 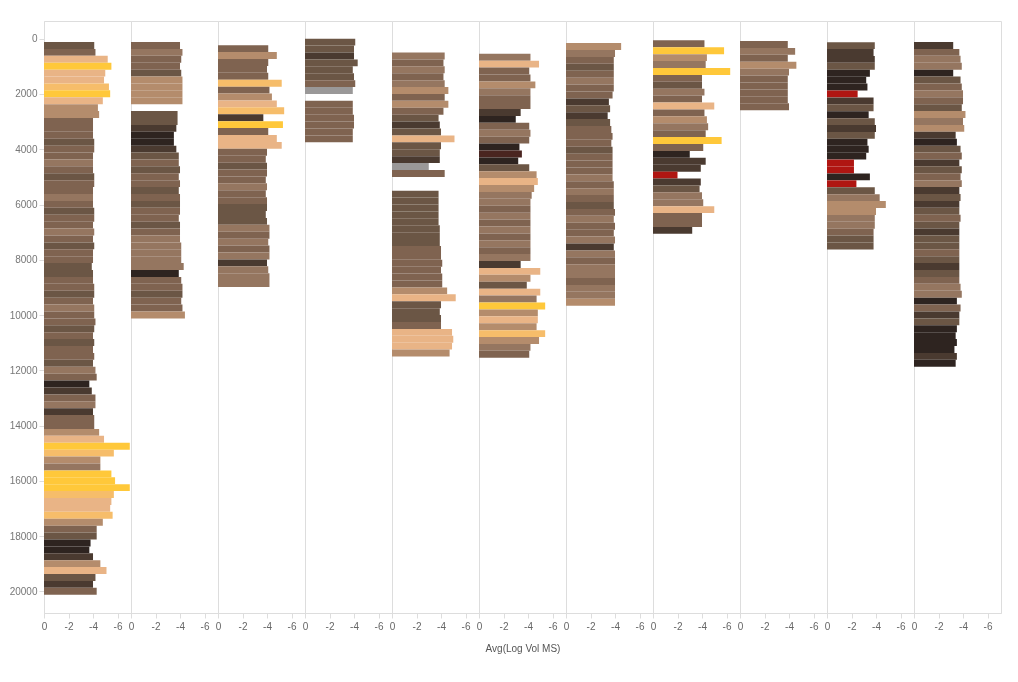 I want to click on y-tick-label: 6000, so click(x=26, y=205).